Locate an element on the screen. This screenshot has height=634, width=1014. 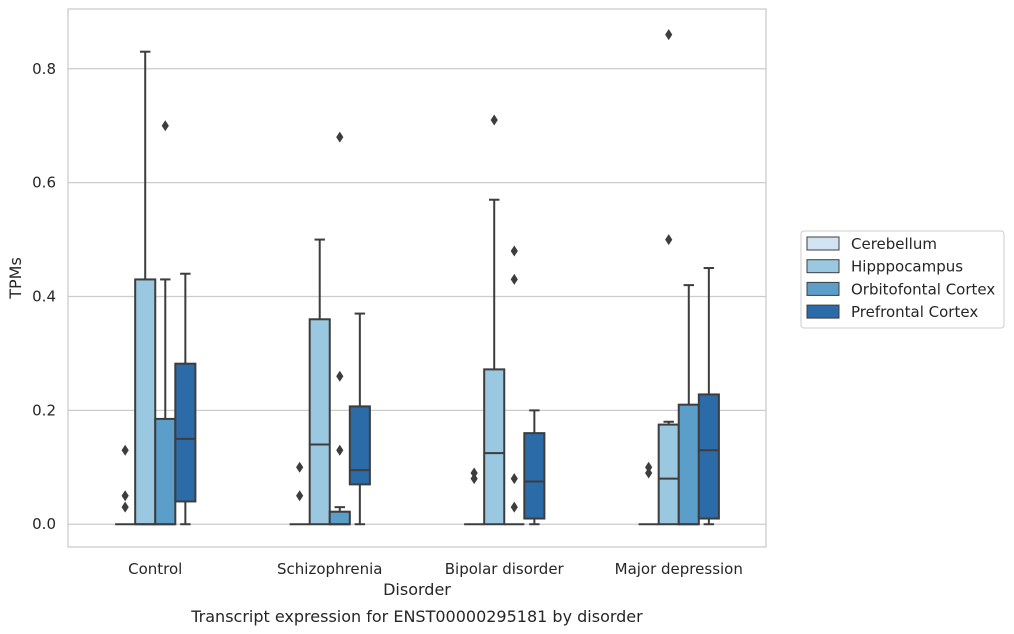
y-tick-label: 0.6 is located at coordinates (44, 183).